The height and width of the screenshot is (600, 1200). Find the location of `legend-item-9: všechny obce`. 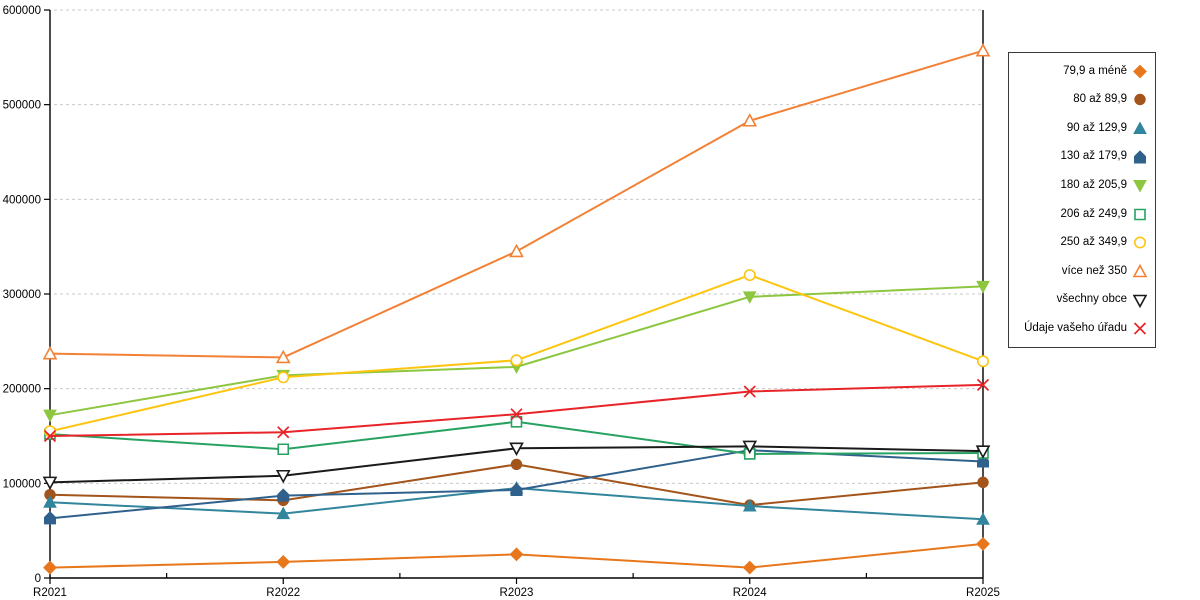

legend-item-9: všechny obce is located at coordinates (1080, 300).